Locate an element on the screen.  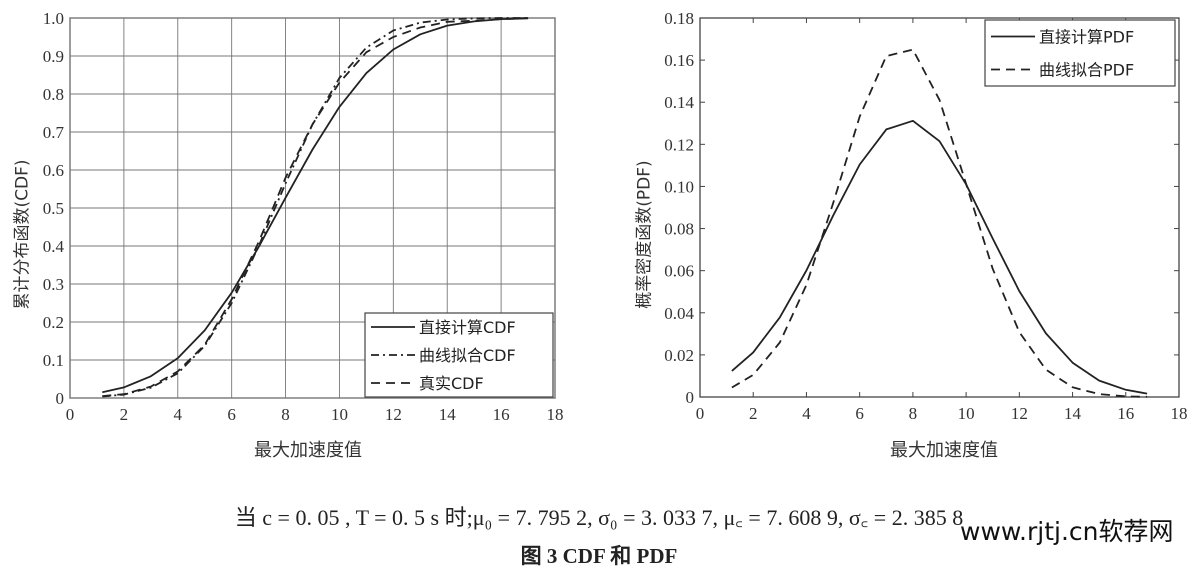
cdf-x-tick-label: 6 is located at coordinates (231, 414).